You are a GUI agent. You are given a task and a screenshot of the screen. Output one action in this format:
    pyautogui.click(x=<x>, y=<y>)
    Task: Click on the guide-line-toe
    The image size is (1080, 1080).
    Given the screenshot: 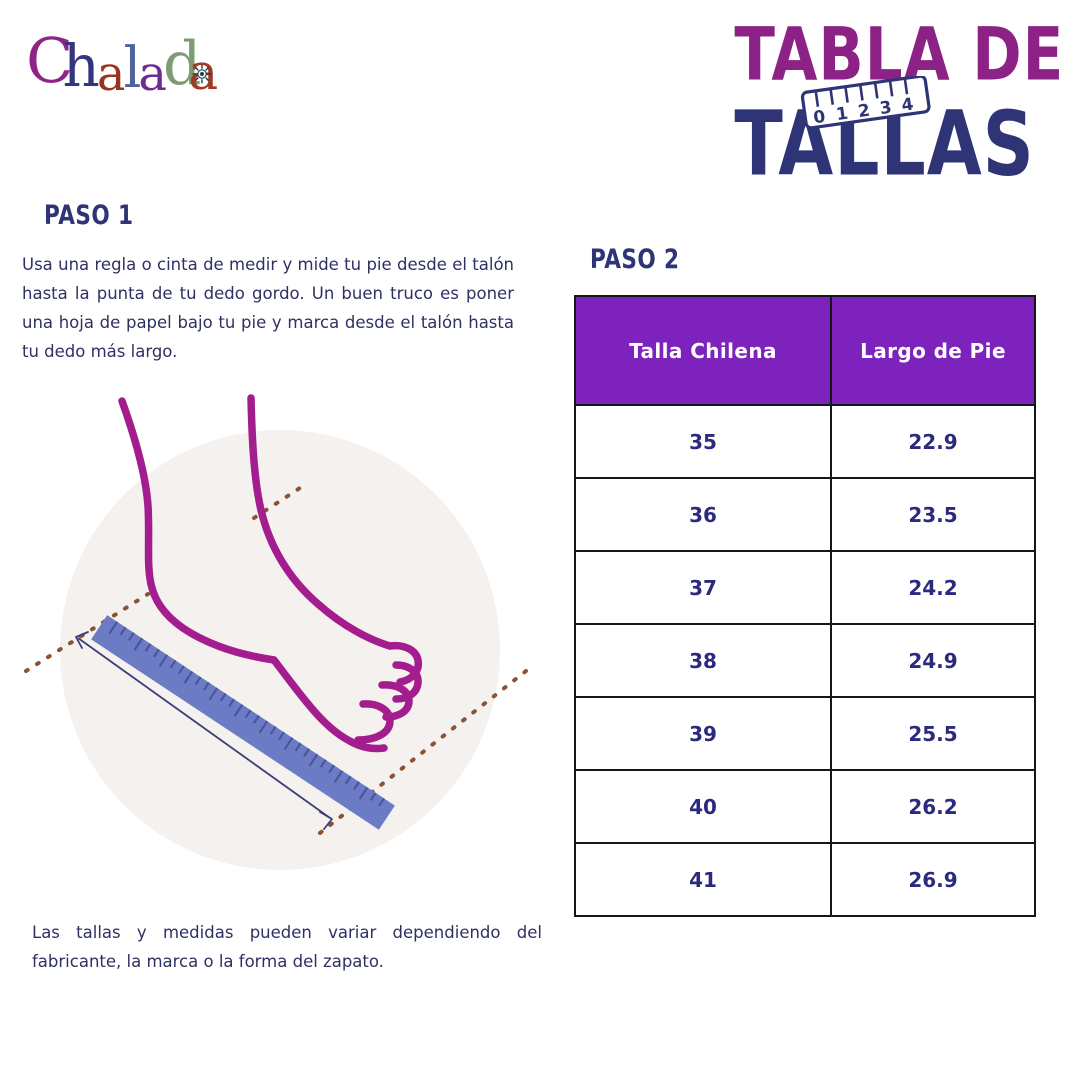 What is the action you would take?
    pyautogui.click(x=423, y=752)
    